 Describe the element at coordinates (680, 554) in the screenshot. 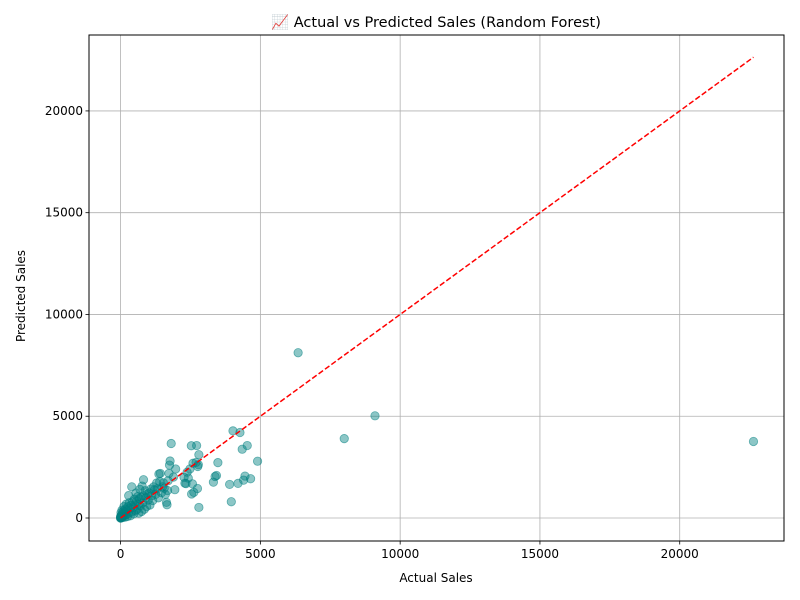

I see `x-tick-label: 20000` at that location.